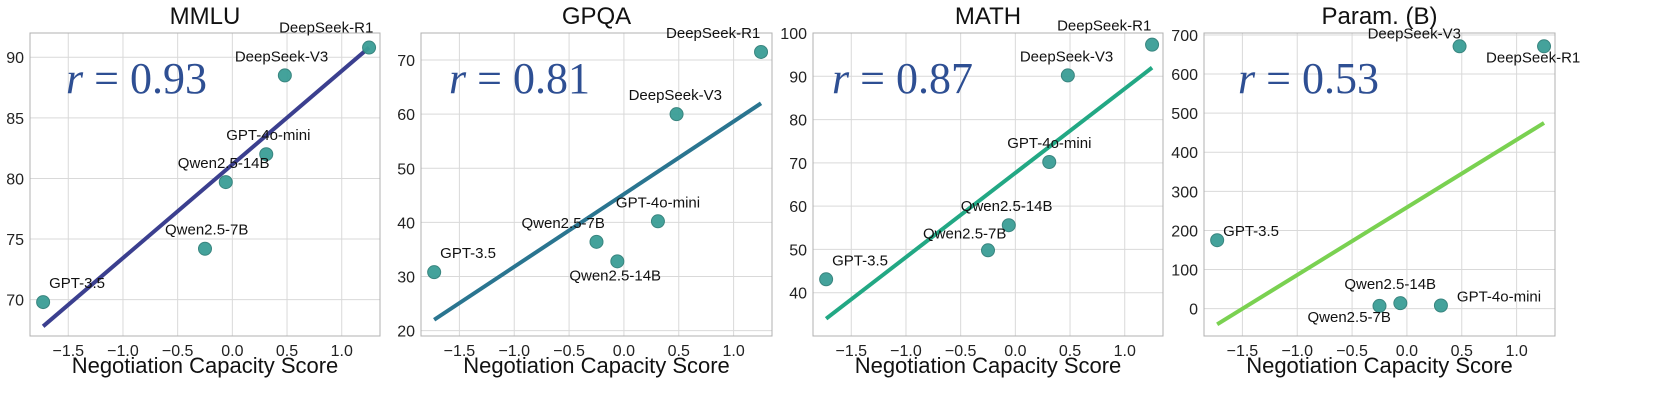 This screenshot has height=406, width=1662. Describe the element at coordinates (798, 77) in the screenshot. I see `y-tick-label: 90` at that location.